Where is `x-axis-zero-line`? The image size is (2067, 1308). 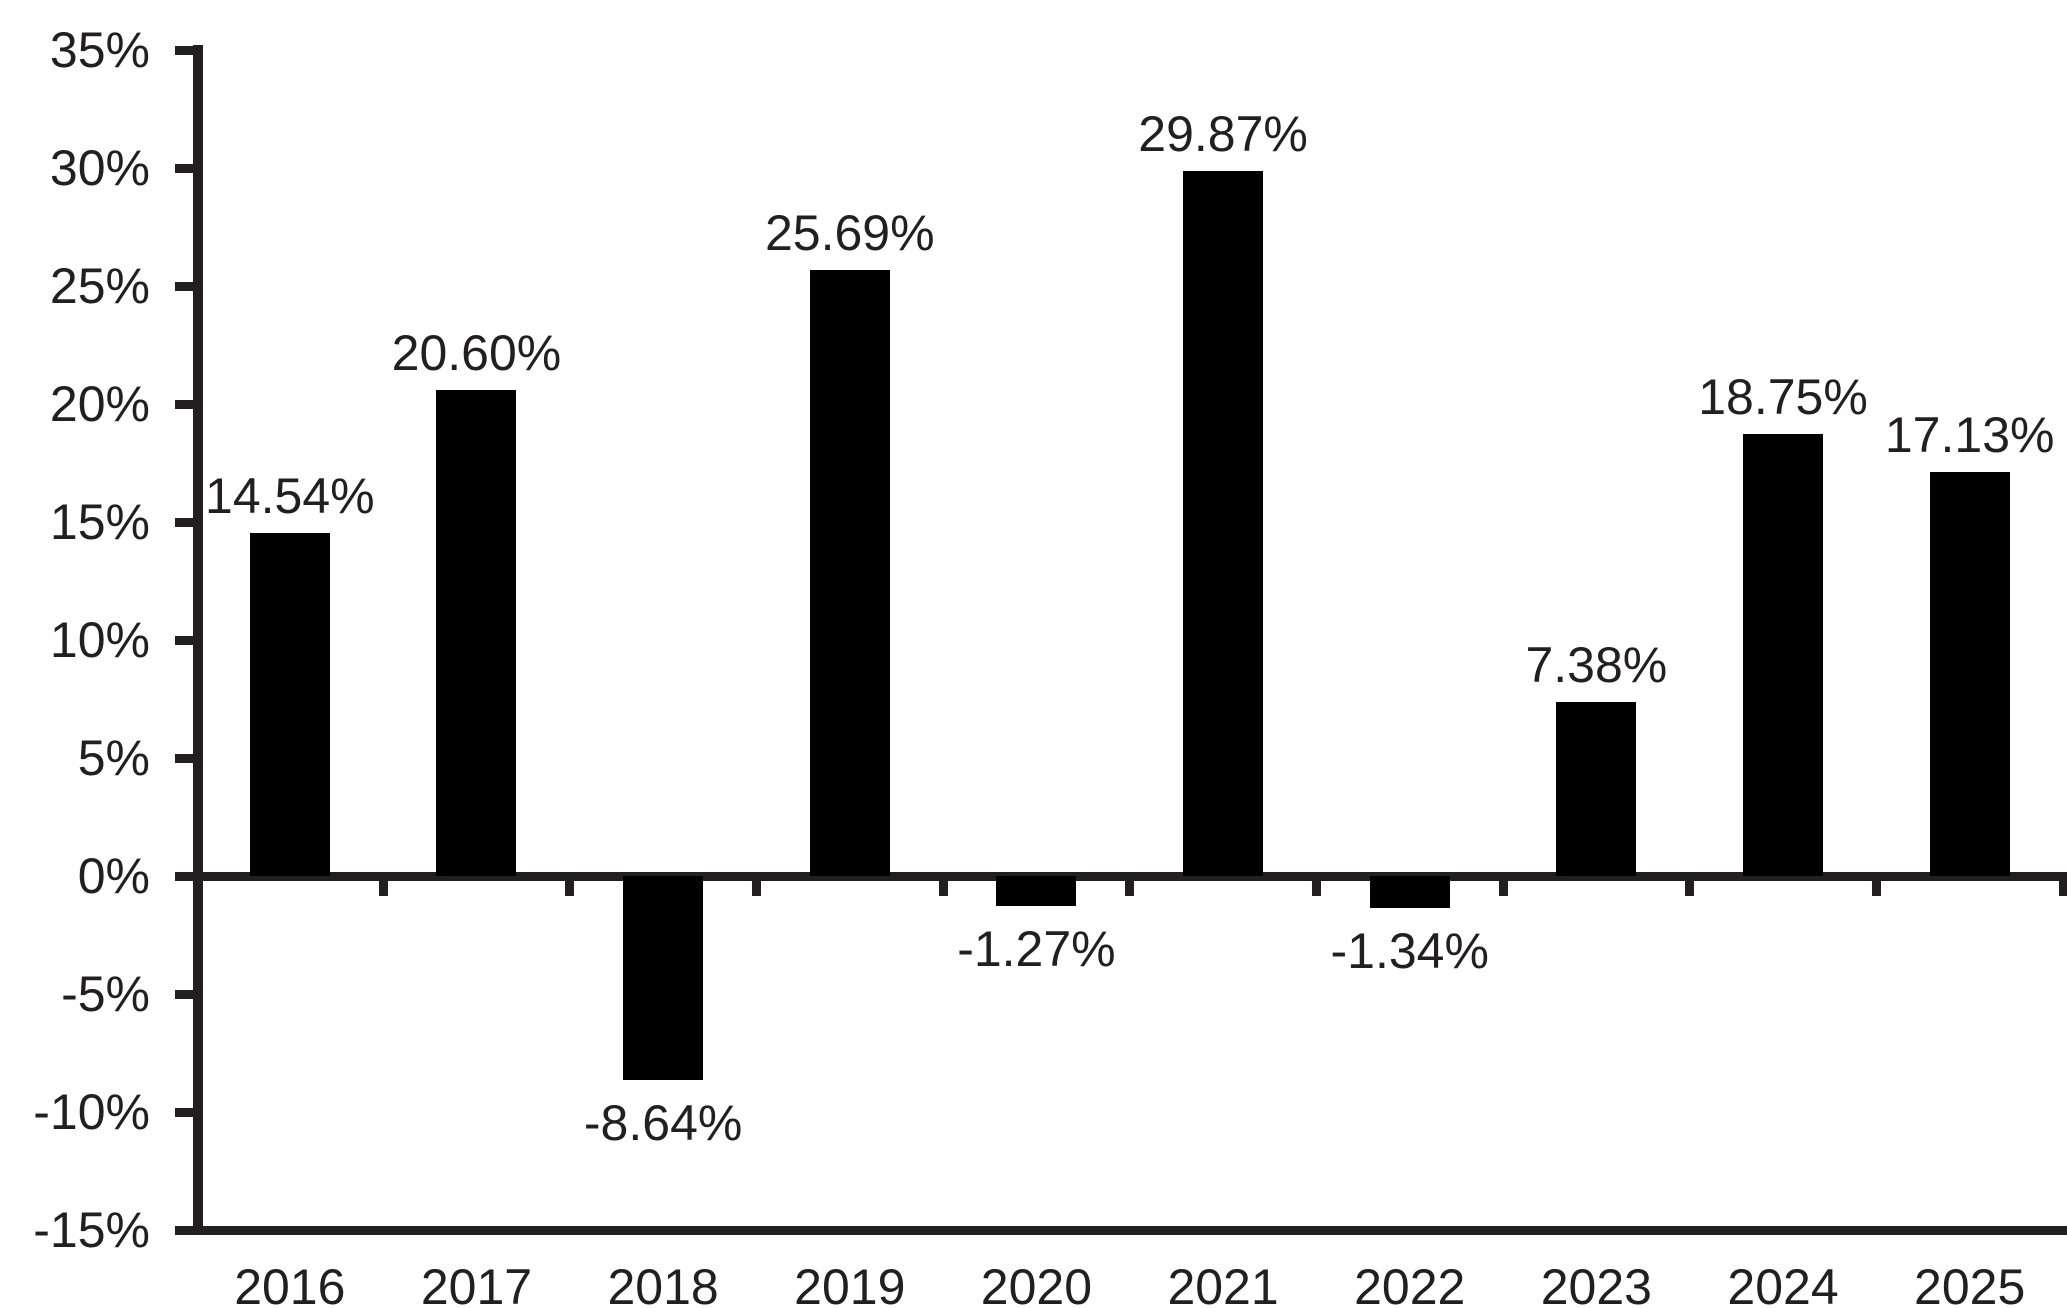
x-axis-zero-line is located at coordinates (1130, 876).